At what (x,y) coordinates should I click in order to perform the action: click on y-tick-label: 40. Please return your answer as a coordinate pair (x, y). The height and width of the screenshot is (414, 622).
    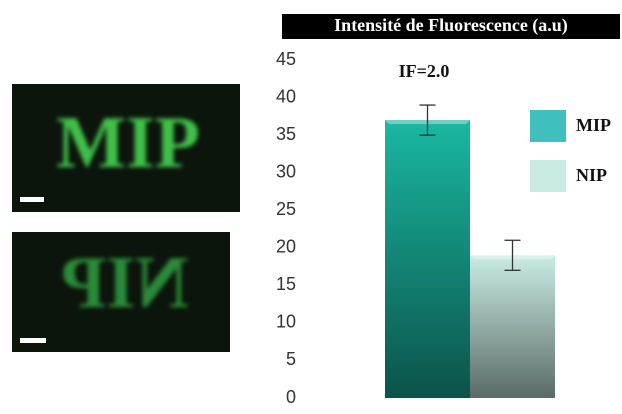
    Looking at the image, I should click on (286, 96).